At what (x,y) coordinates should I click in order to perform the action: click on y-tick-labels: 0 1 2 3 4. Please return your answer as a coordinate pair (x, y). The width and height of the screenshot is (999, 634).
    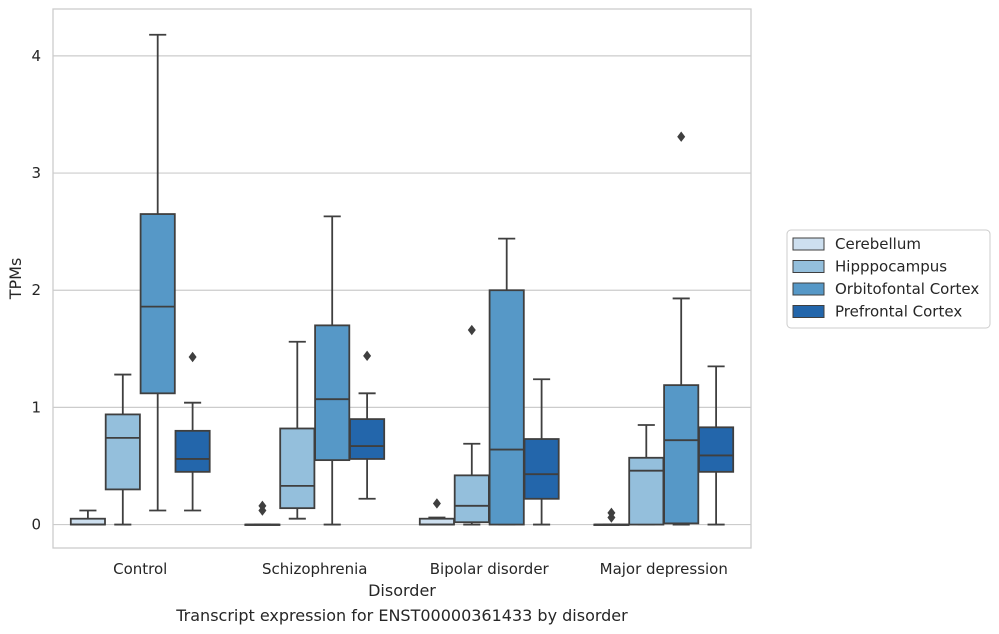
    Looking at the image, I should click on (36, 290).